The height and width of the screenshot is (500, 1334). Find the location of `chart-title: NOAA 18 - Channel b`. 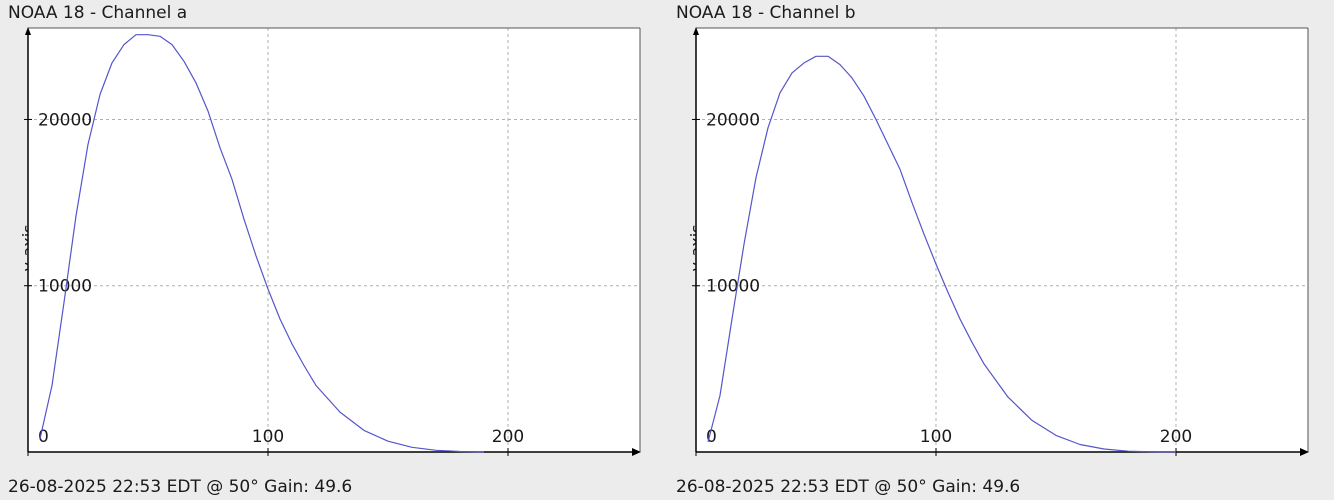

chart-title: NOAA 18 - Channel b is located at coordinates (766, 13).